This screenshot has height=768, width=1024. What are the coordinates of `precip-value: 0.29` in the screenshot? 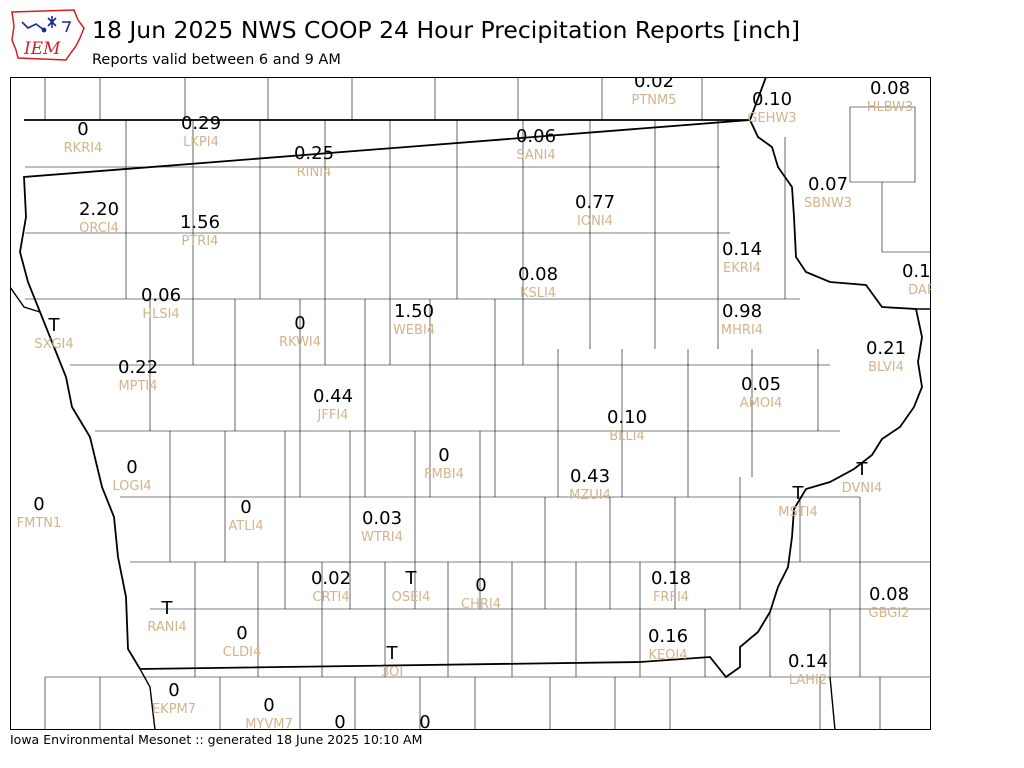 It's located at (201, 123).